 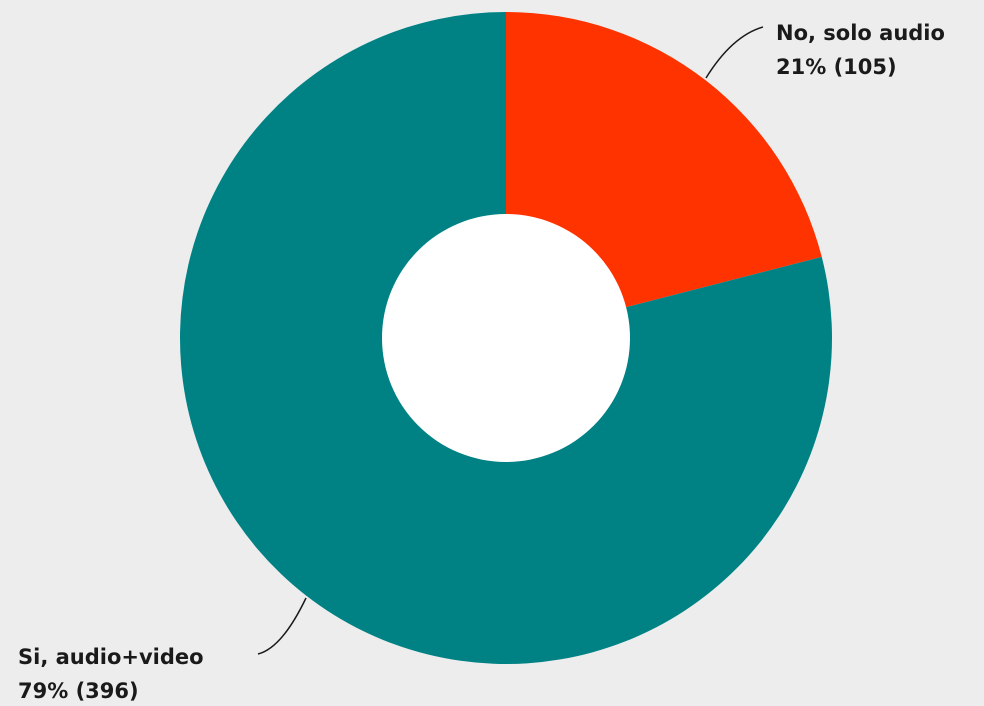 What do you see at coordinates (282, 626) in the screenshot?
I see `leader-line-si-audio-video` at bounding box center [282, 626].